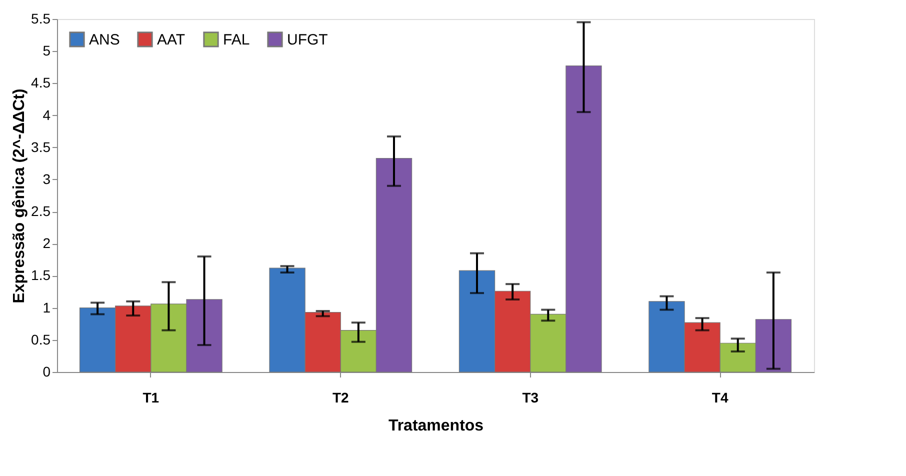  What do you see at coordinates (46, 178) in the screenshot?
I see `y-tick-label: 3` at bounding box center [46, 178].